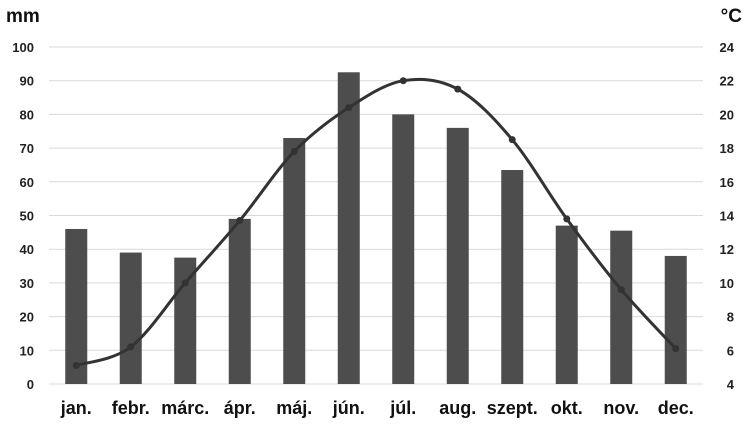 The width and height of the screenshot is (748, 430). I want to click on right-tick-label: 18, so click(727, 148).